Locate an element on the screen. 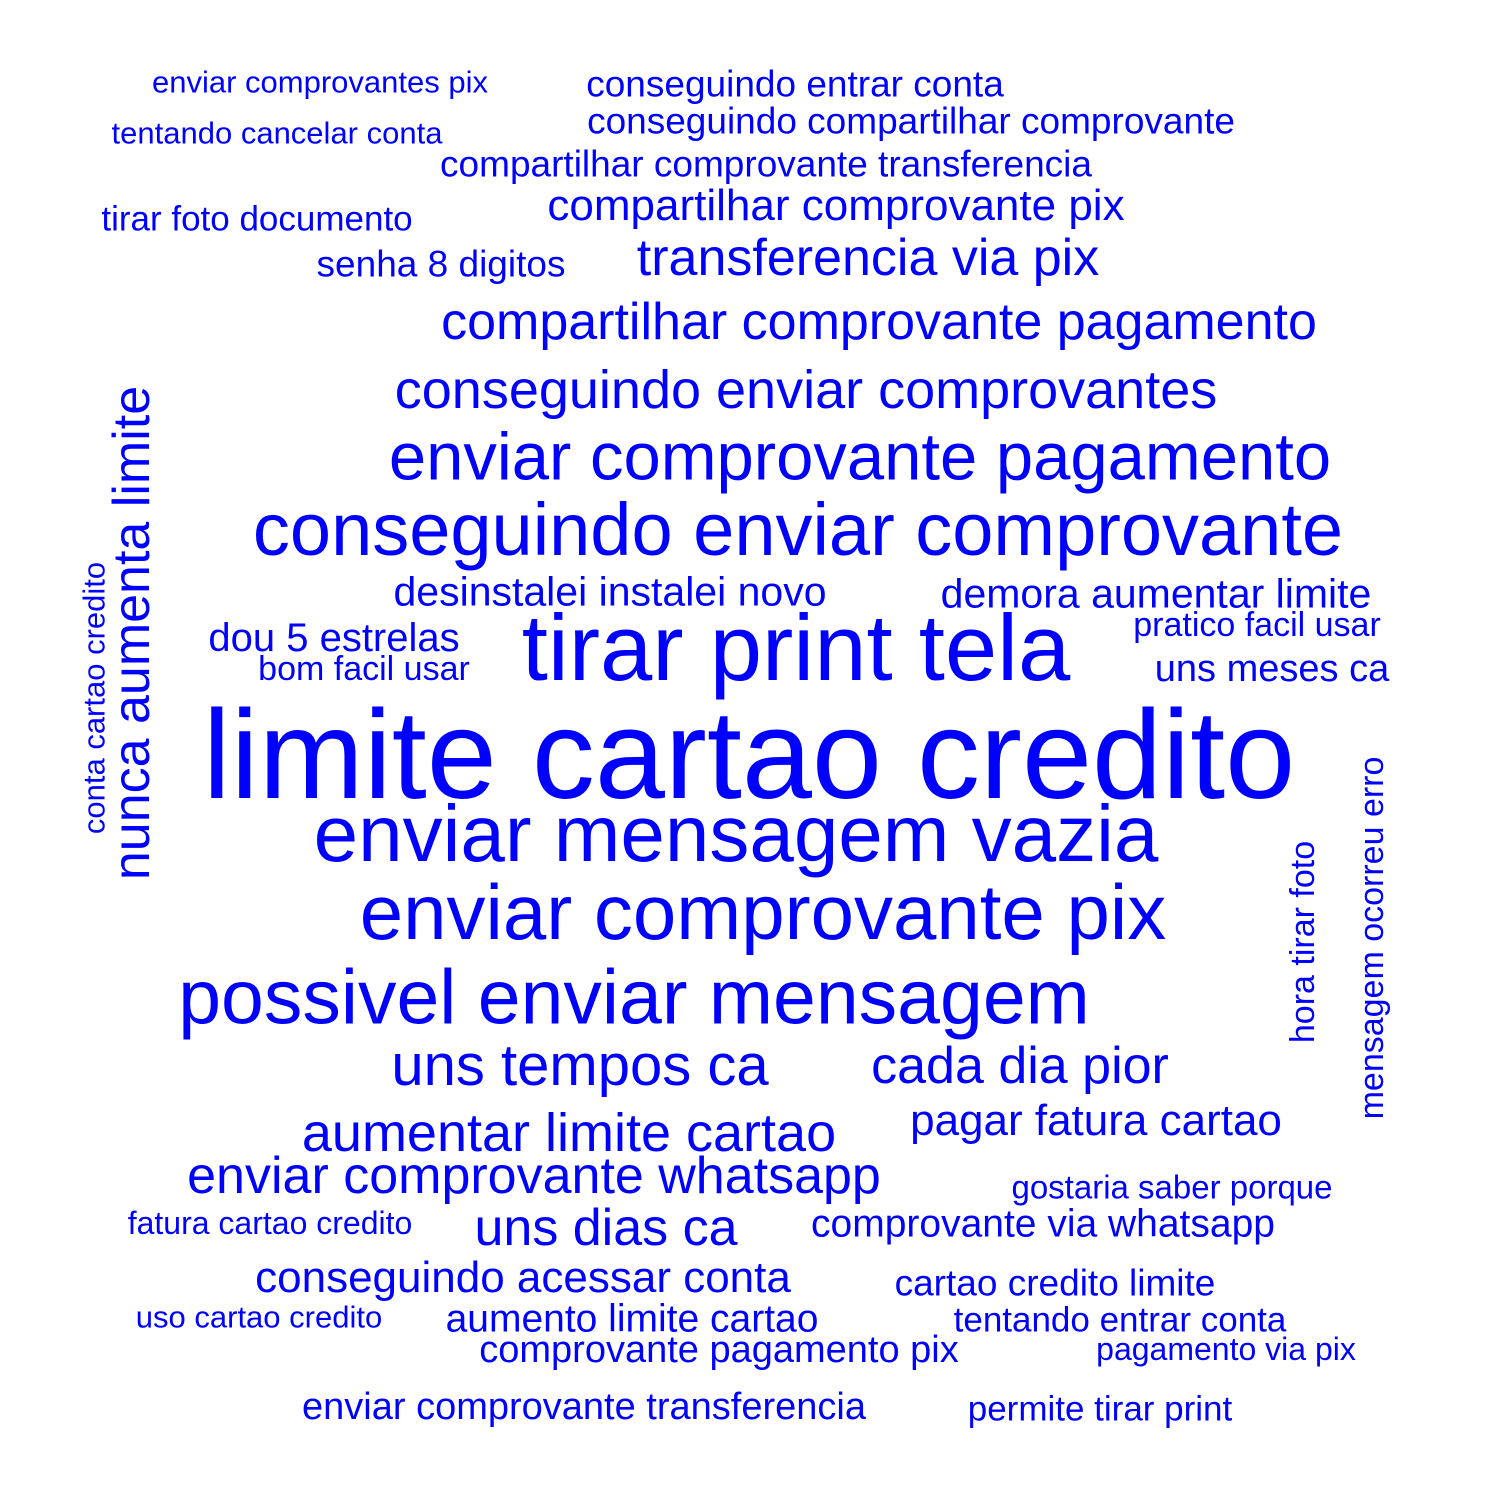  cloud-word: cartao credito limite is located at coordinates (1055, 1283).